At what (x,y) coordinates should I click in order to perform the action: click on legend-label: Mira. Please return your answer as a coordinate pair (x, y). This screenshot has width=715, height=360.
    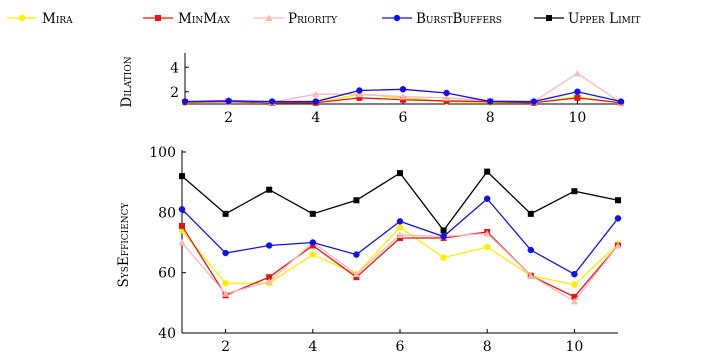
    Looking at the image, I should click on (57, 19).